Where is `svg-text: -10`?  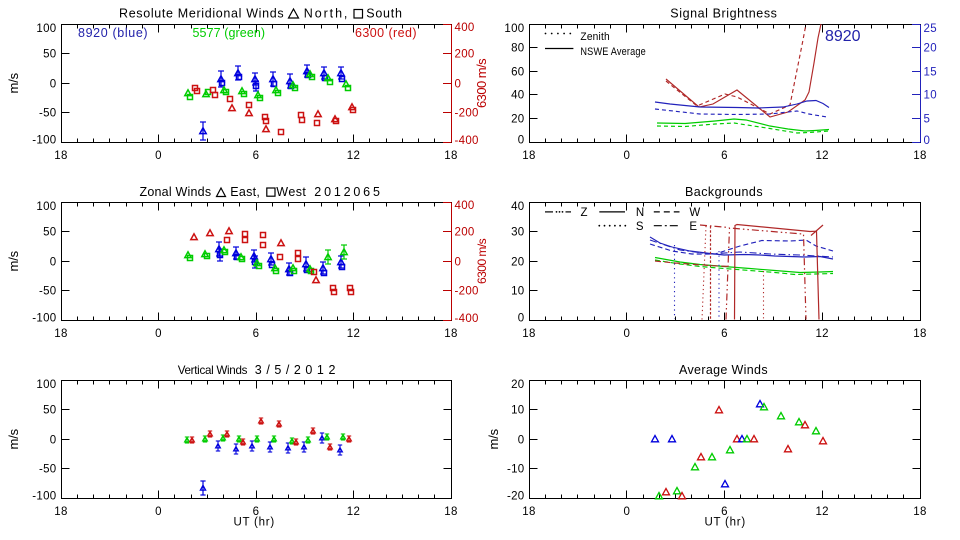 svg-text: -10 is located at coordinates (516, 470).